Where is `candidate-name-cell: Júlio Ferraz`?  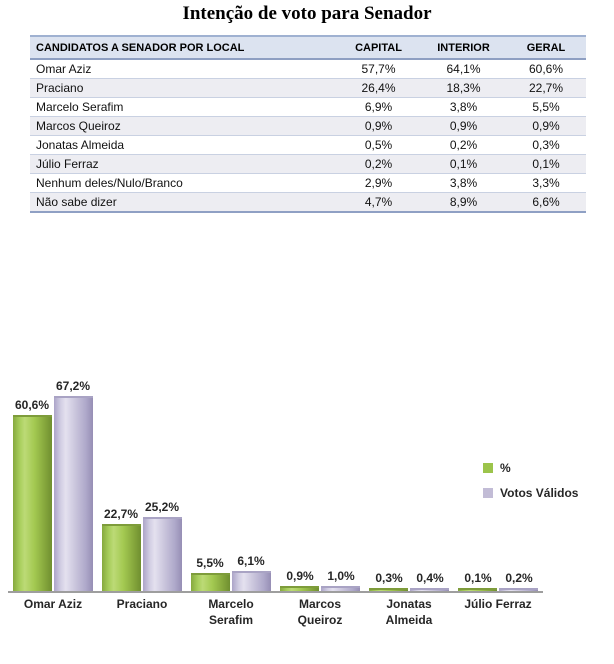
candidate-name-cell: Júlio Ferraz is located at coordinates (183, 164).